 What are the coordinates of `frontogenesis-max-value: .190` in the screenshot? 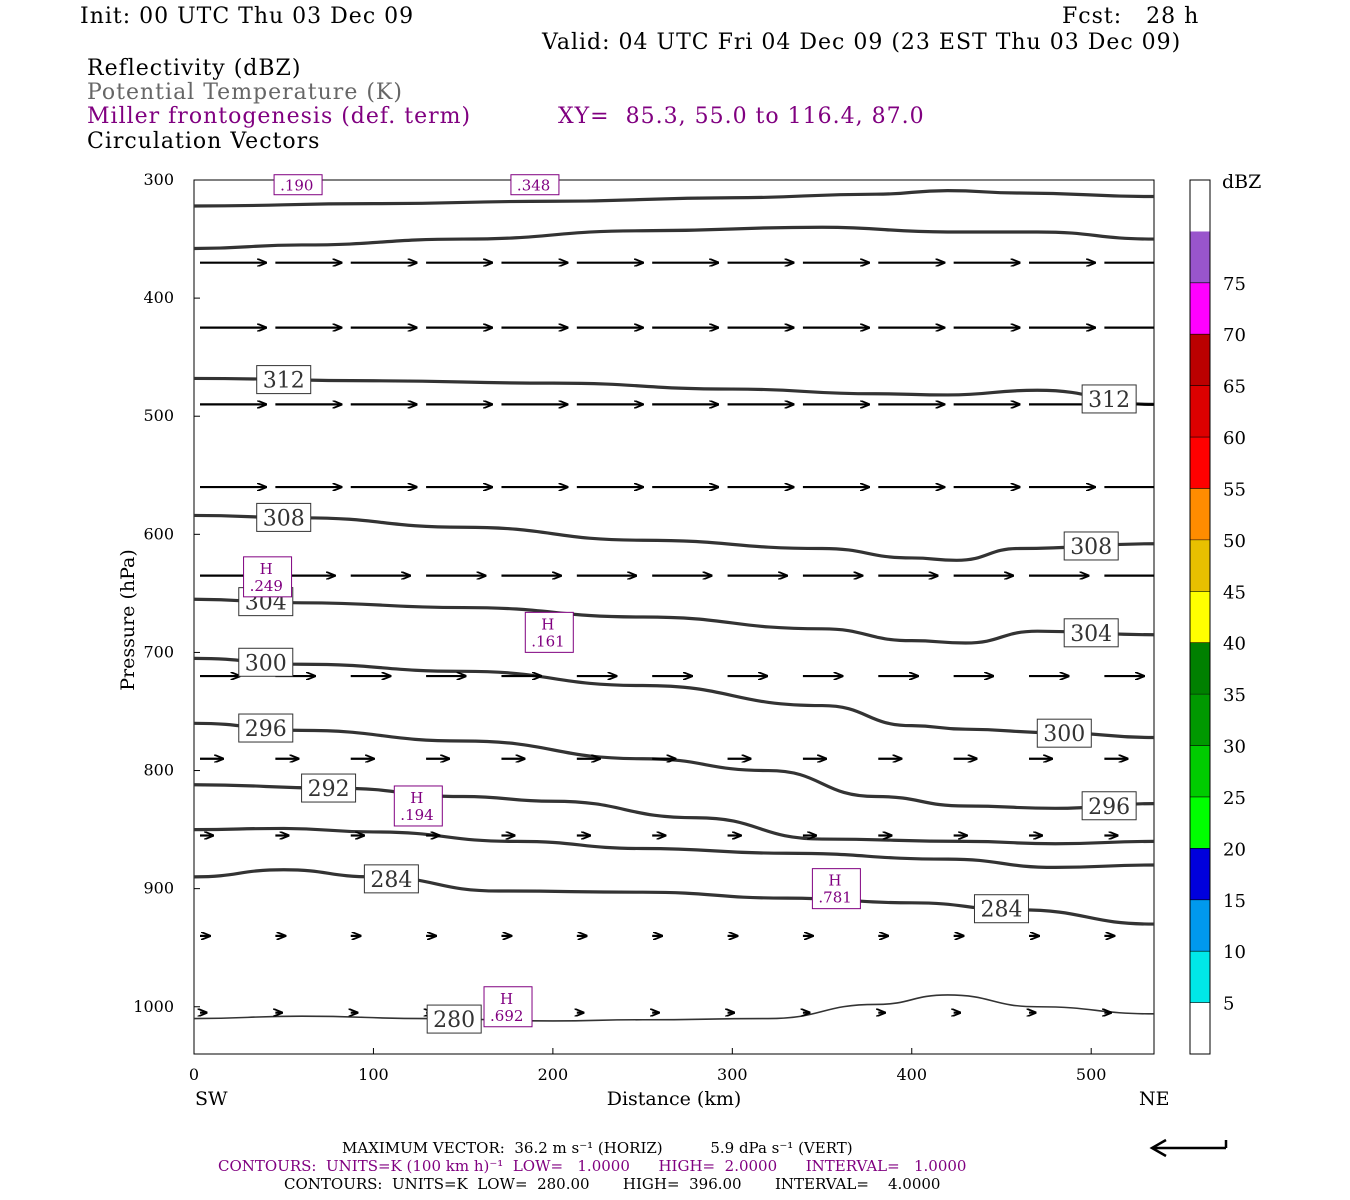 It's located at (296, 186).